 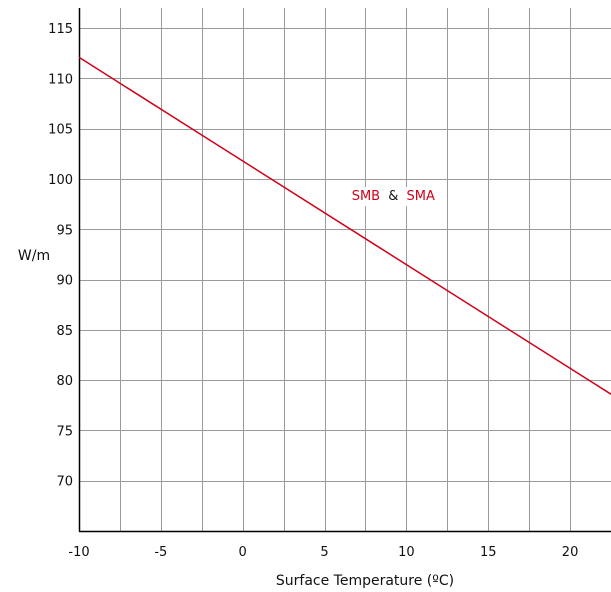 What do you see at coordinates (406, 552) in the screenshot?
I see `x-tick-label: 10` at bounding box center [406, 552].